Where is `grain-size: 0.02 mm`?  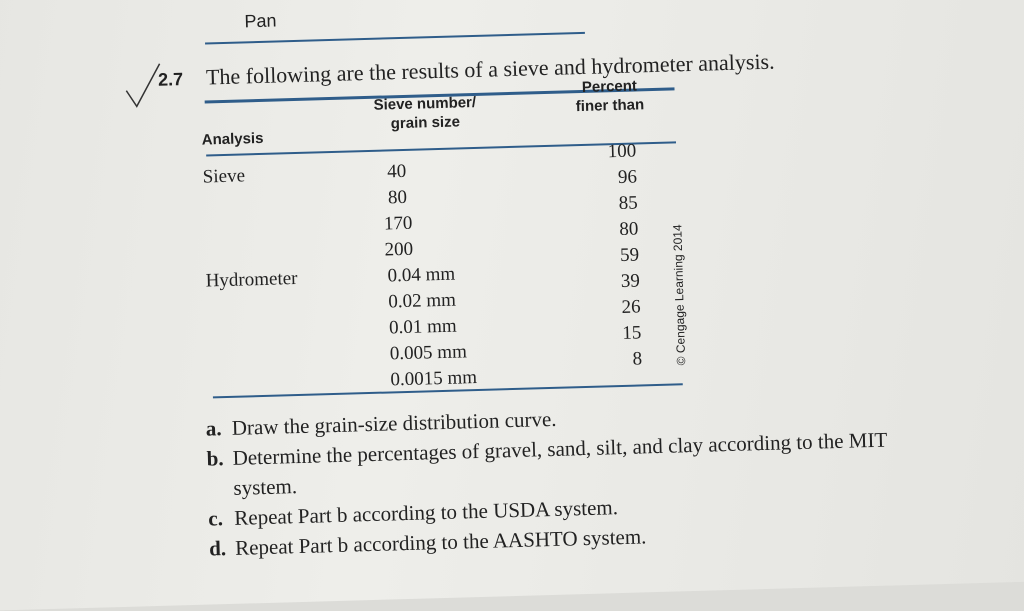
grain-size: 0.02 mm is located at coordinates (422, 301).